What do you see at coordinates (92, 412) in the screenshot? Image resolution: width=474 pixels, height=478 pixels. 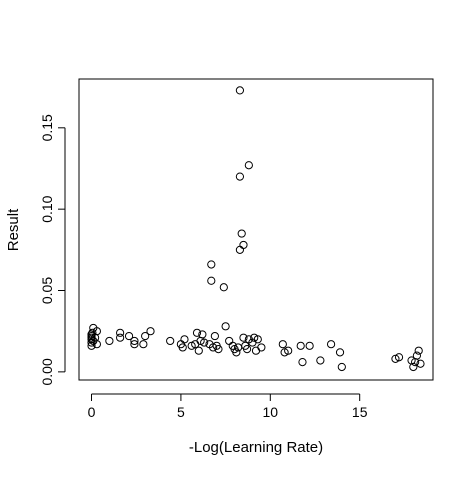 I see `x-tick-label: 0` at bounding box center [92, 412].